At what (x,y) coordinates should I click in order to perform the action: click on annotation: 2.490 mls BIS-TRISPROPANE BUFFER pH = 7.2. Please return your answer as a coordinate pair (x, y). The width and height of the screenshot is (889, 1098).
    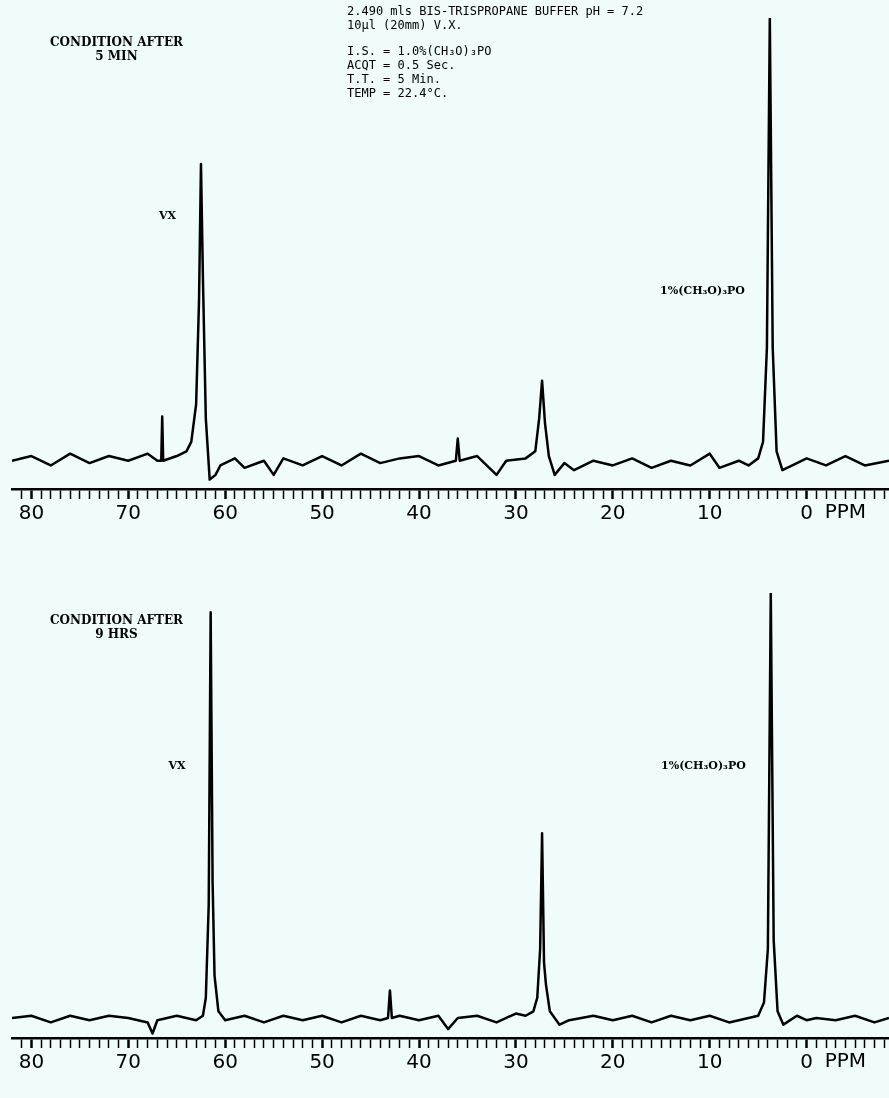
    Looking at the image, I should click on (495, 11).